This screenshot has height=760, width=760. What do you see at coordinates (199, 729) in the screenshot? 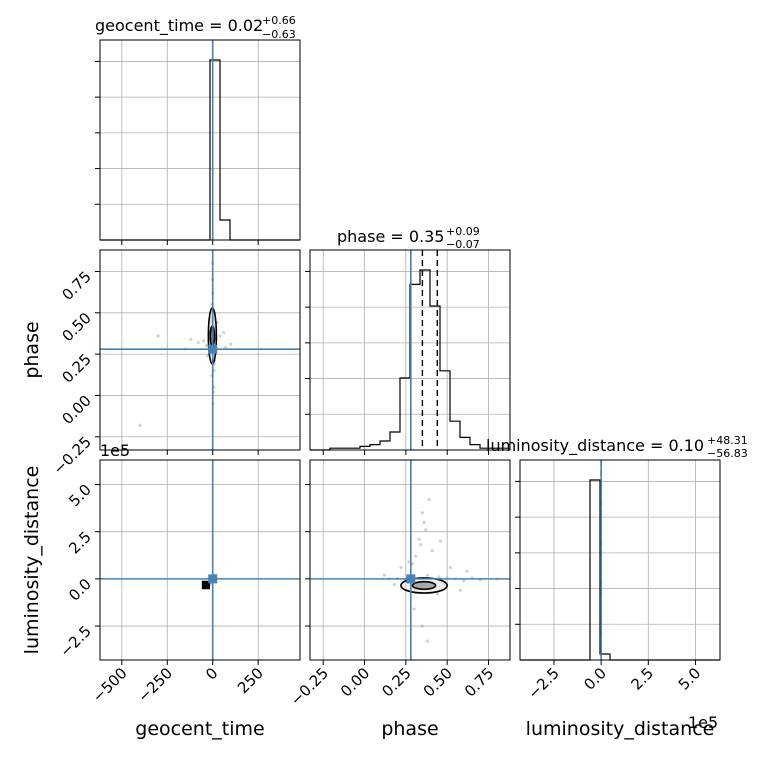
I see `geocent-time-x-axis-label: geocent_time` at bounding box center [199, 729].